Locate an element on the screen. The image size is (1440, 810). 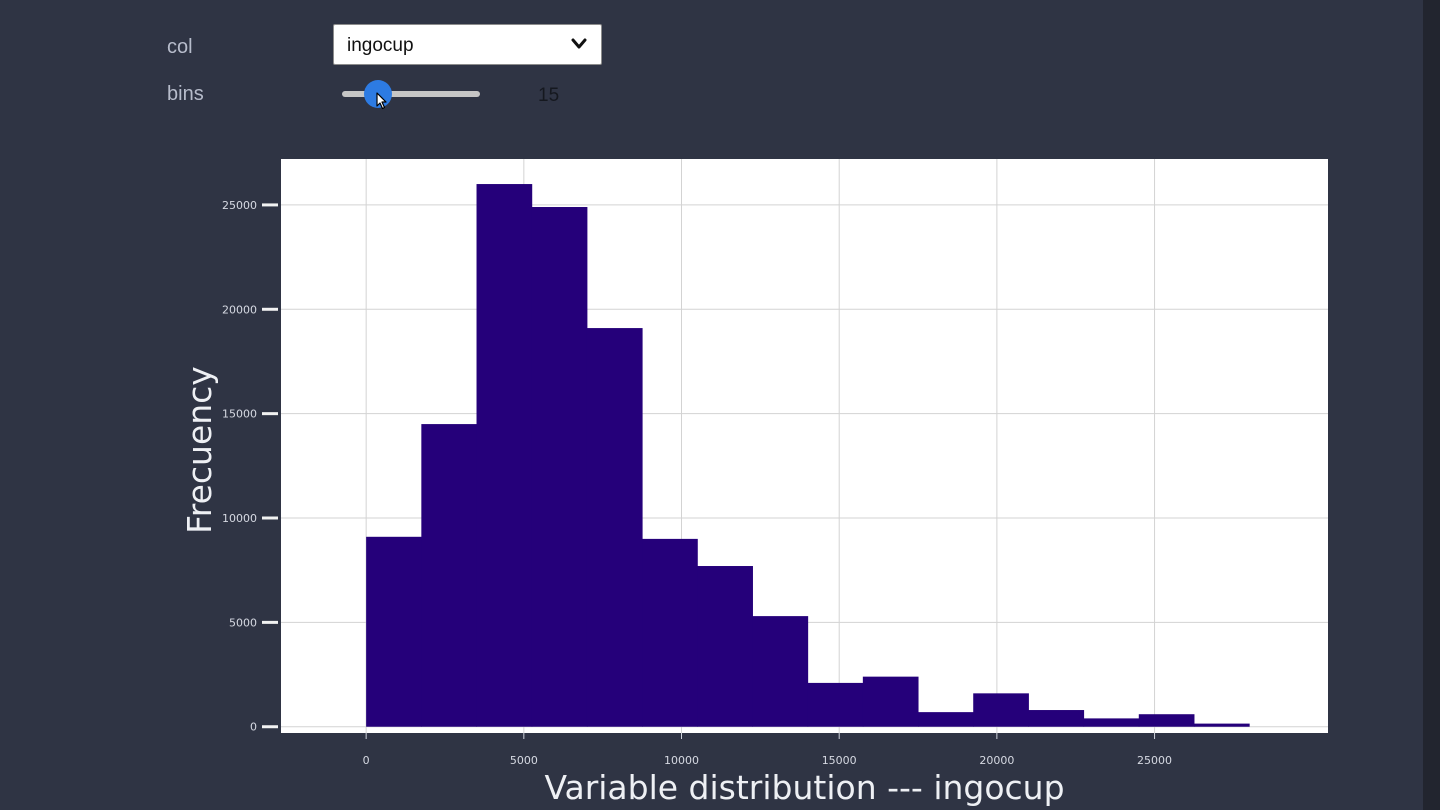
bins-label: bins is located at coordinates (185, 94).